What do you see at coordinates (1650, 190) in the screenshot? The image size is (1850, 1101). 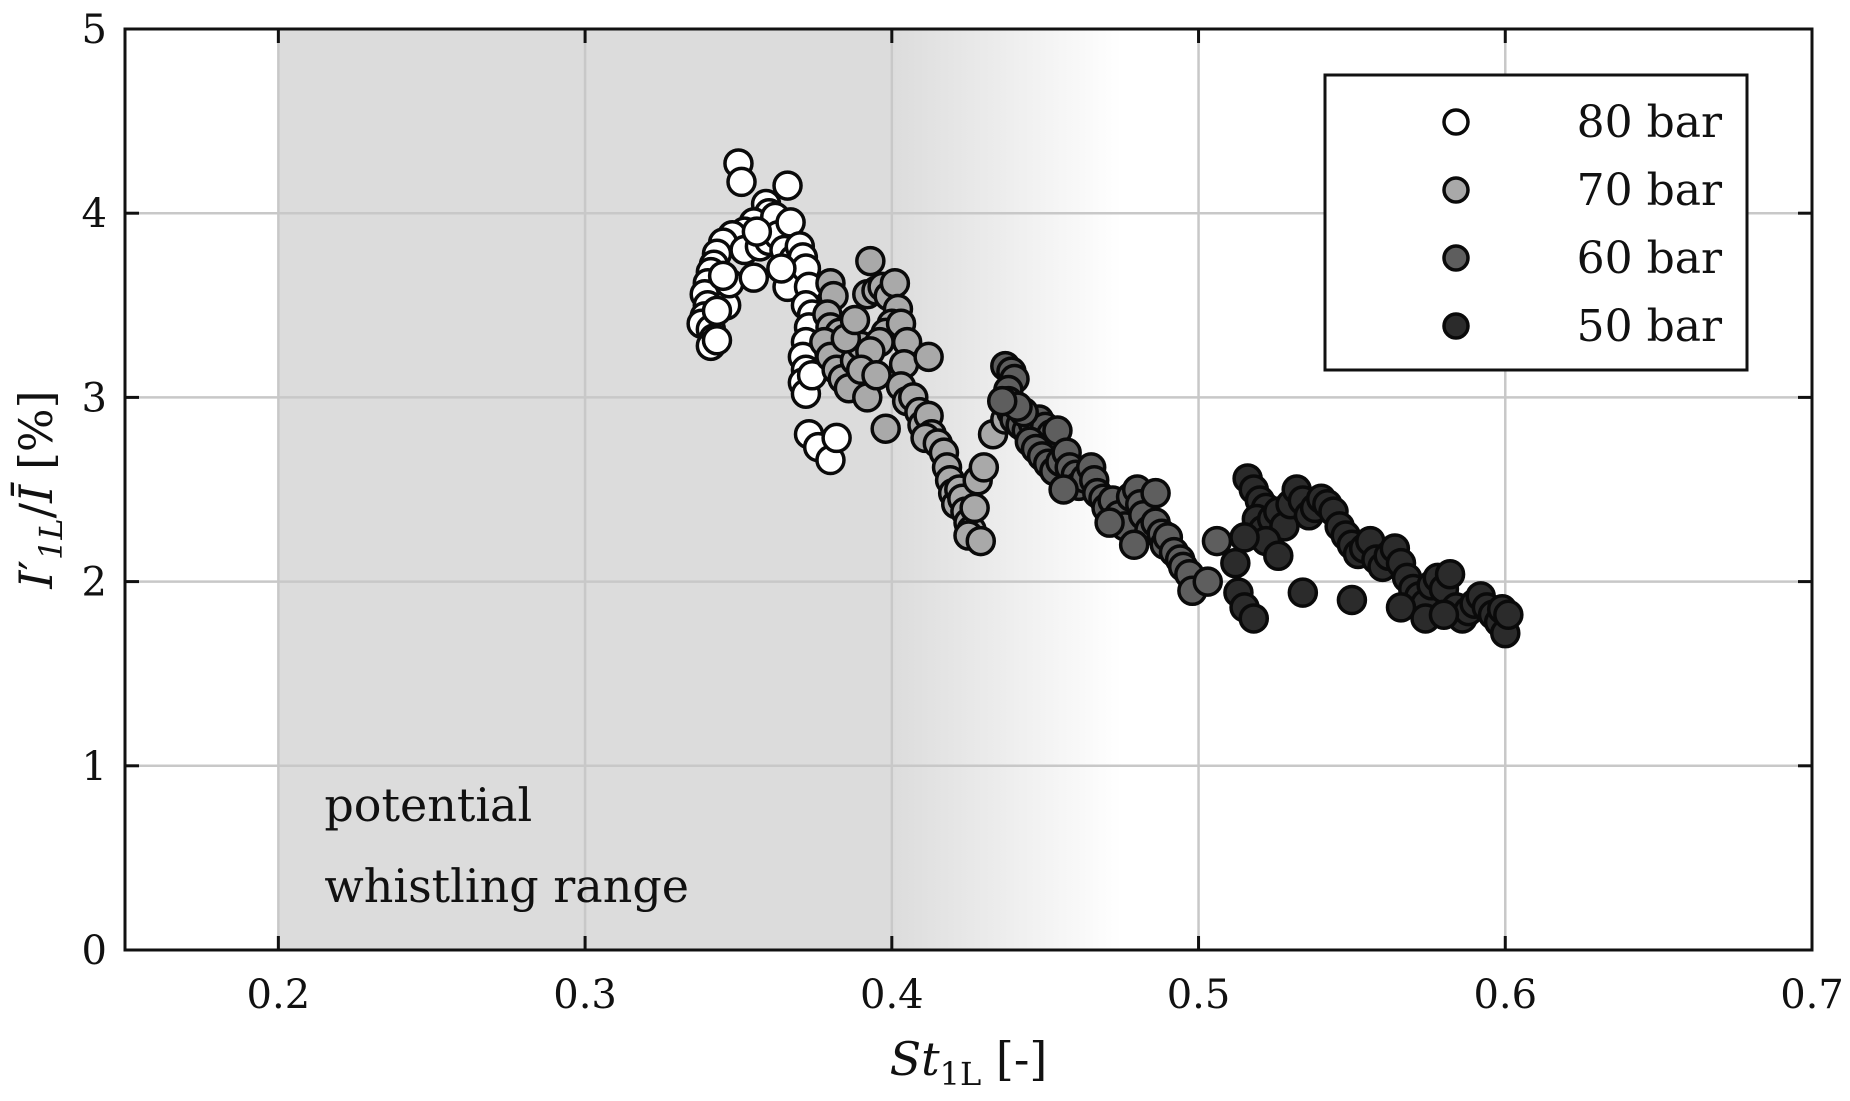 I see `legend-label: 70 bar` at bounding box center [1650, 190].